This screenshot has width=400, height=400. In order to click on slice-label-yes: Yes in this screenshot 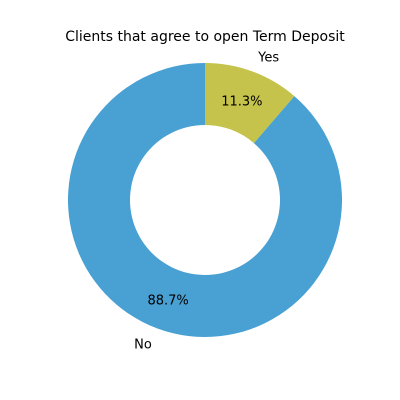, I will do `click(268, 58)`.